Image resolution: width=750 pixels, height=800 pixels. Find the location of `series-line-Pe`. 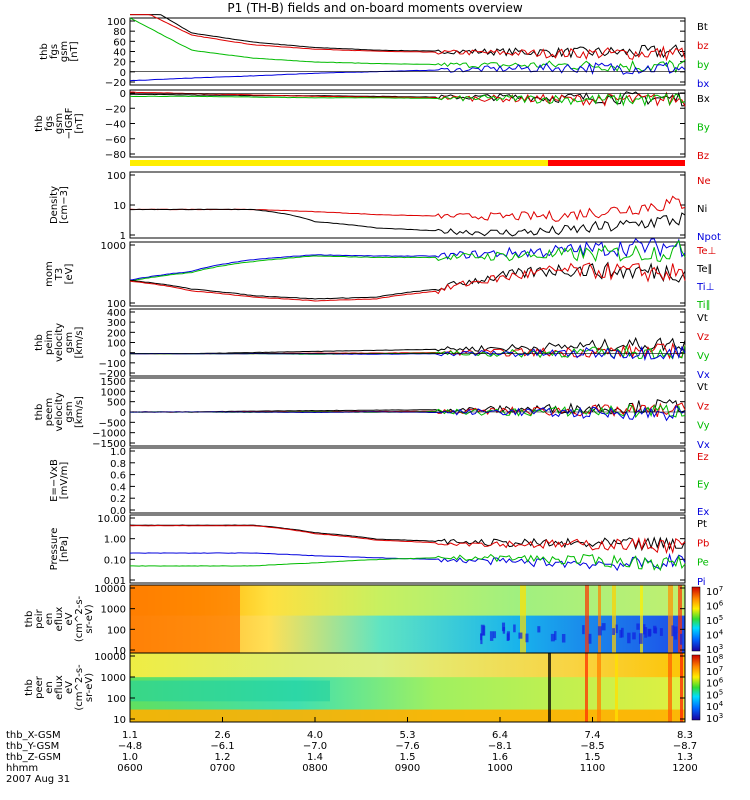

series-line-Pe is located at coordinates (408, 562).